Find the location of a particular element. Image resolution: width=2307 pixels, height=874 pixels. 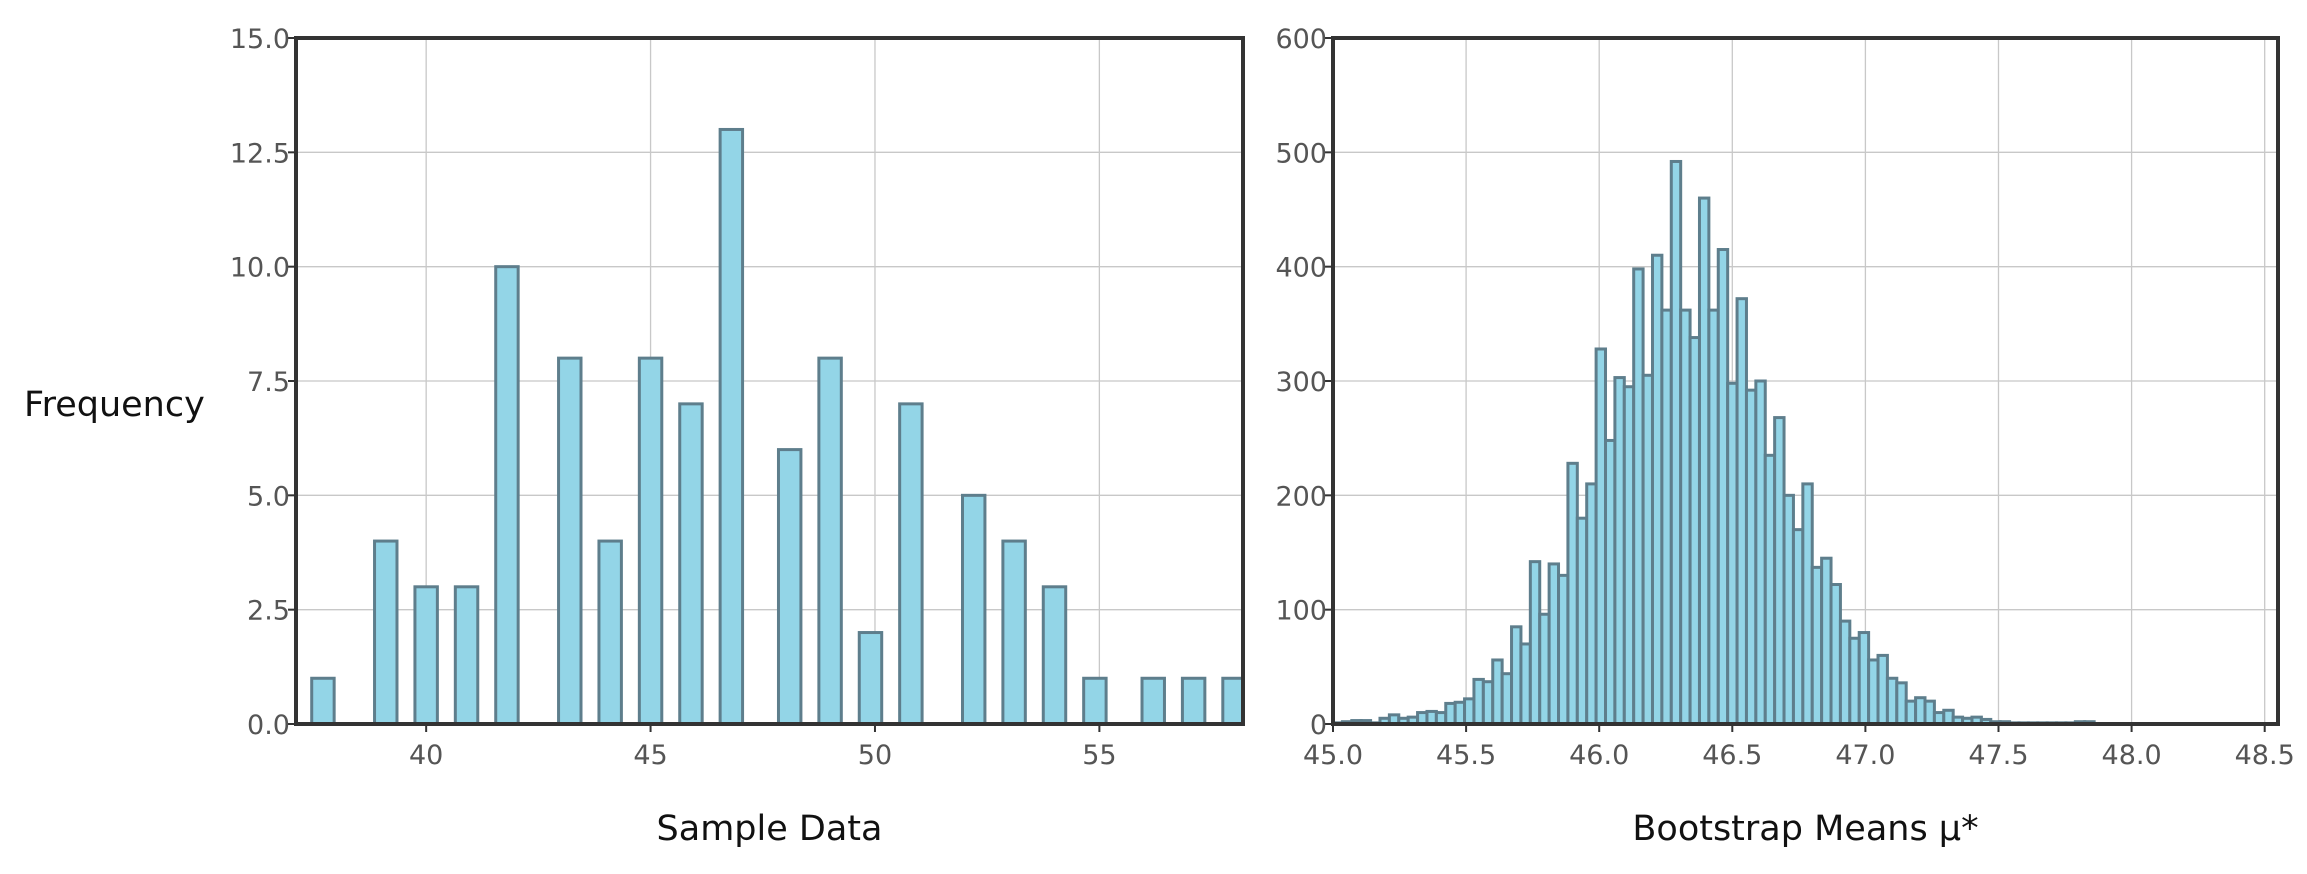

bootstrap-x-tick-label: 45.0 is located at coordinates (1333, 755).